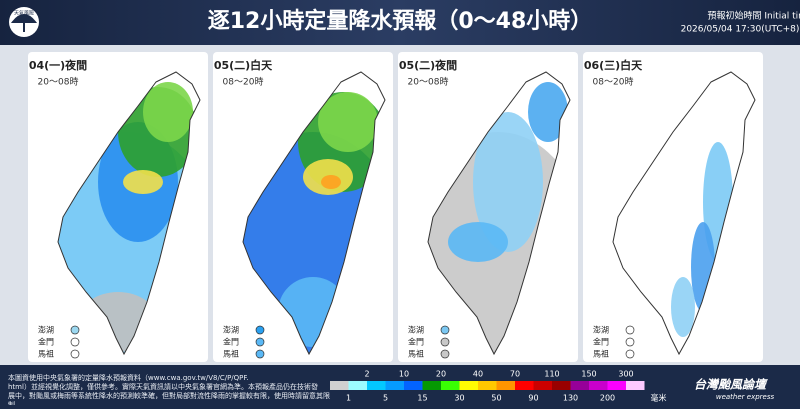 This screenshot has height=409, width=800. Describe the element at coordinates (459, 398) in the screenshot. I see `legend-label: 30` at that location.